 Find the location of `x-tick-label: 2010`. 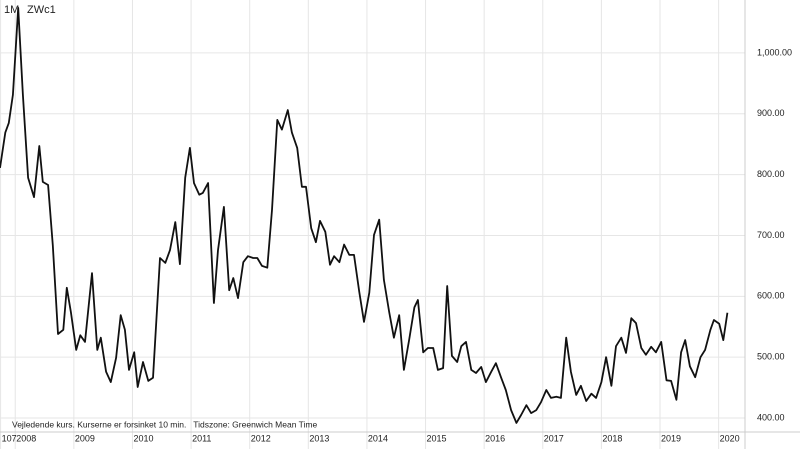

x-tick-label: 2010 is located at coordinates (143, 438).